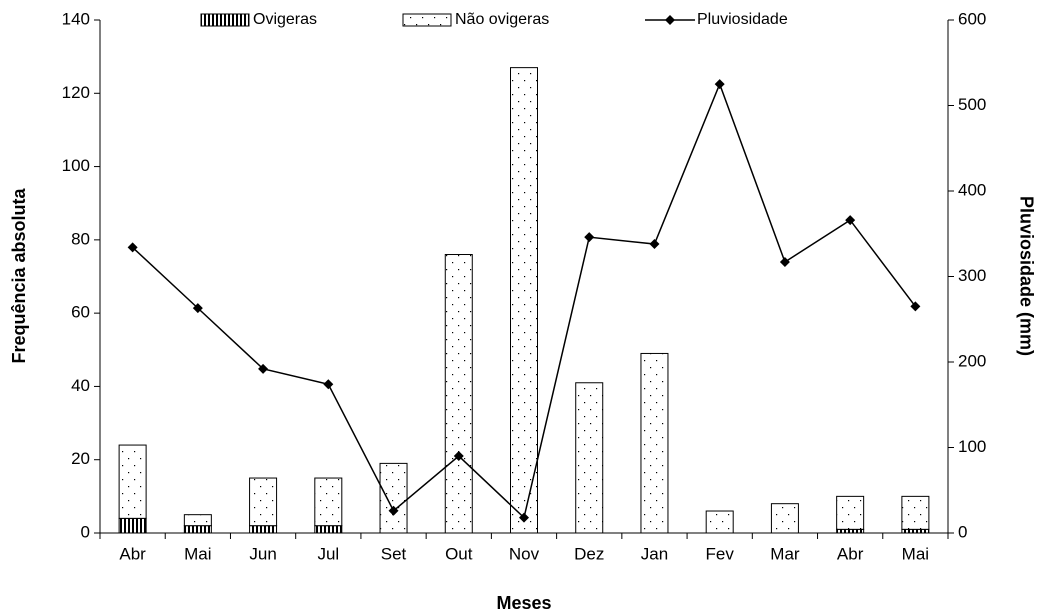 This screenshot has height=616, width=1041. What do you see at coordinates (972, 189) in the screenshot?
I see `y2-tick-label: 400` at bounding box center [972, 189].